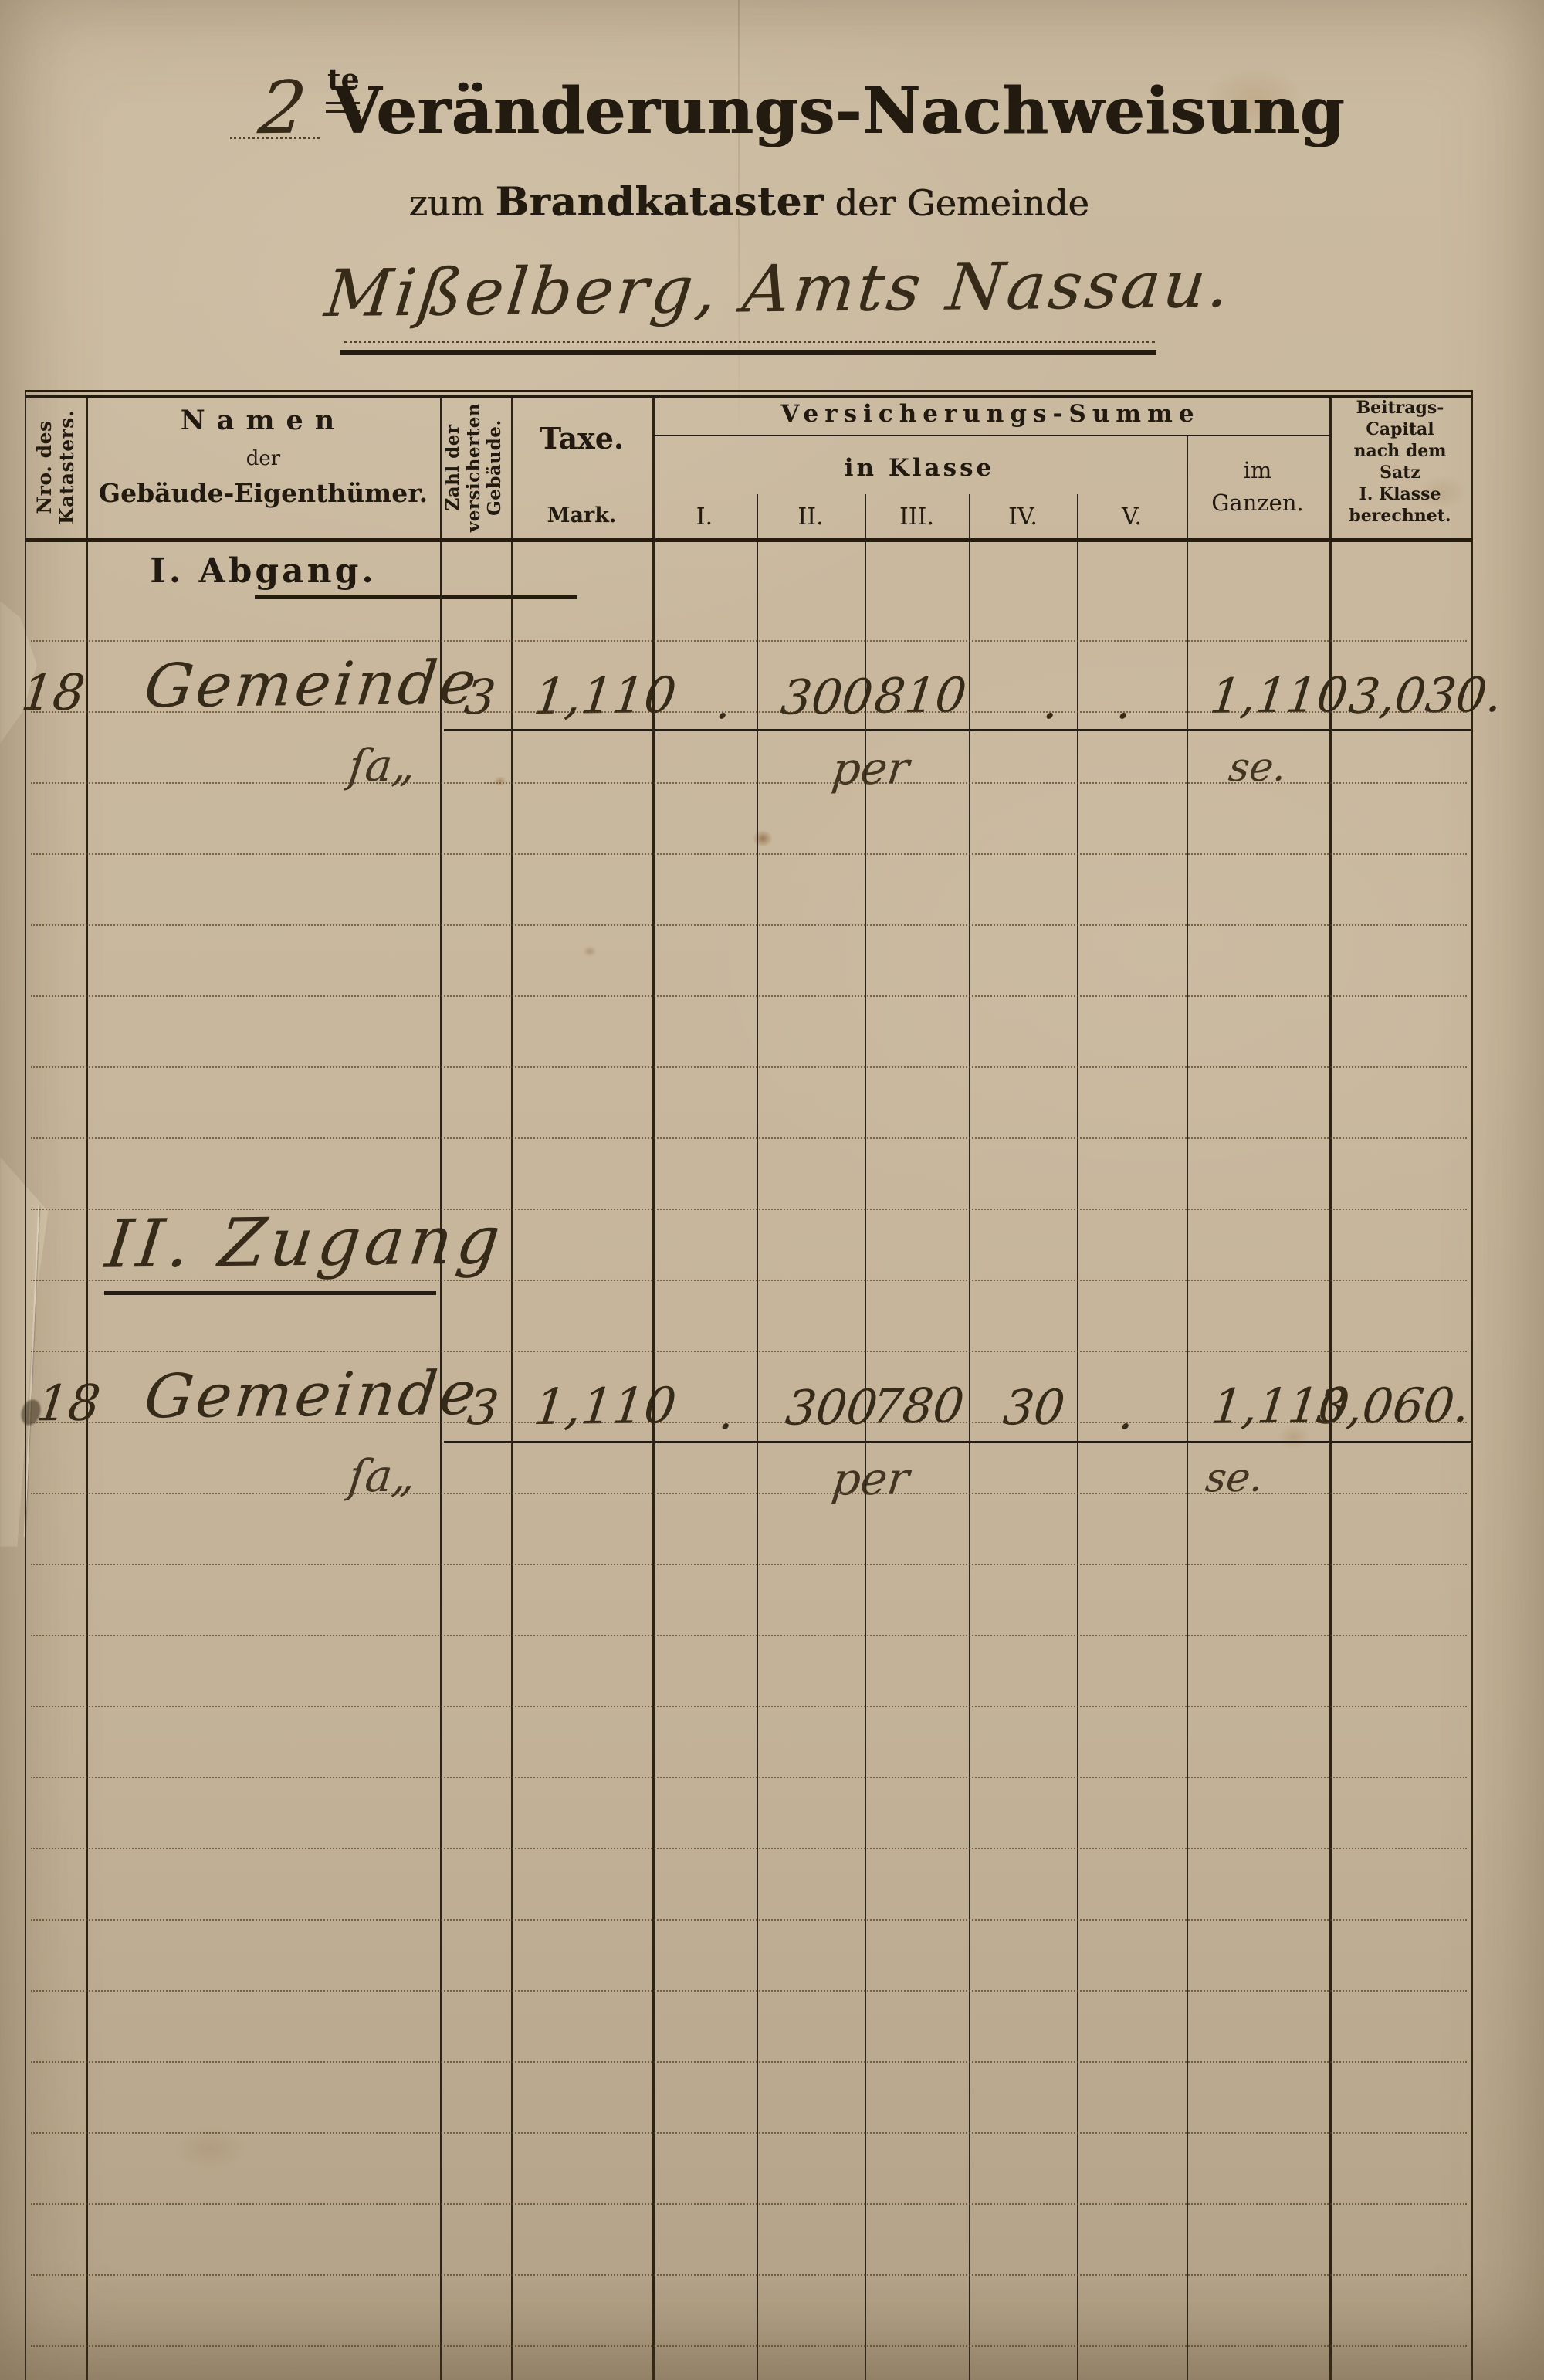  Describe the element at coordinates (919, 468) in the screenshot. I see `col-header-in-klasse: in Klasse` at that location.